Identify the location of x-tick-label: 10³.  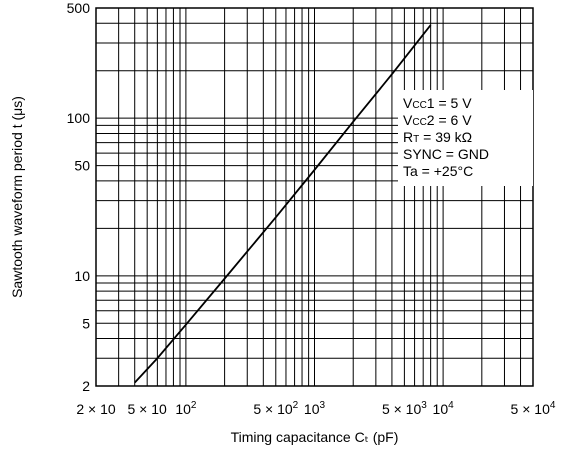
(315, 408).